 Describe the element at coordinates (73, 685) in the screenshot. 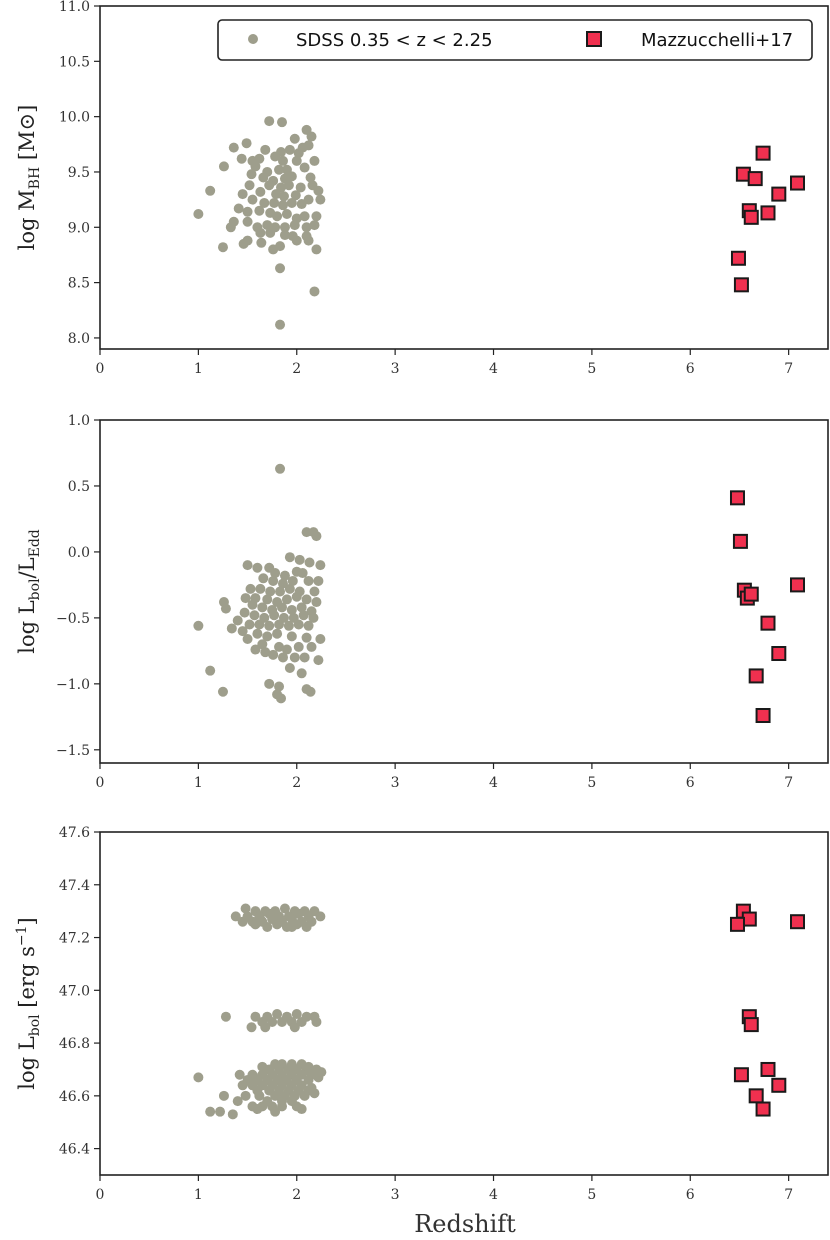

I see `y-tick-label: −1.0` at that location.